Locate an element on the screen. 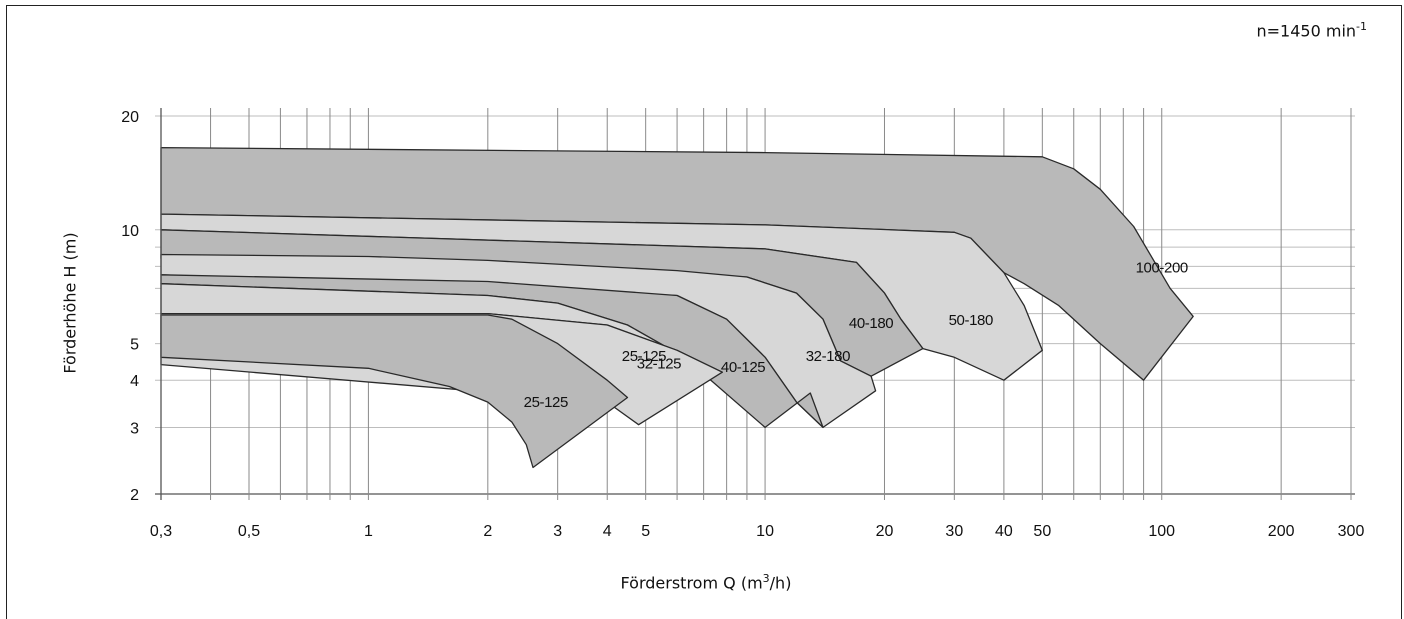 The height and width of the screenshot is (619, 1404). x-tick-label: 50 is located at coordinates (1042, 531).